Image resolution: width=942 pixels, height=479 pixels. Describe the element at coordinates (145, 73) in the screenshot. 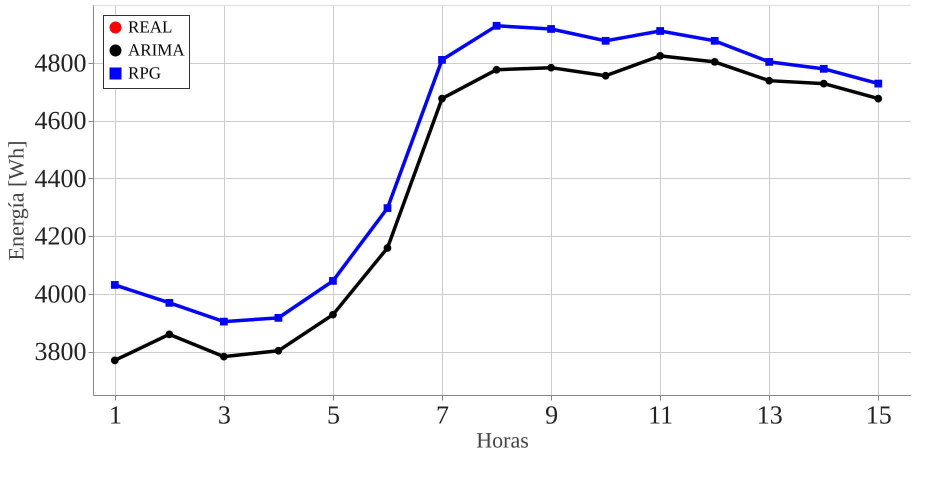

I see `legend-label: RPG` at that location.